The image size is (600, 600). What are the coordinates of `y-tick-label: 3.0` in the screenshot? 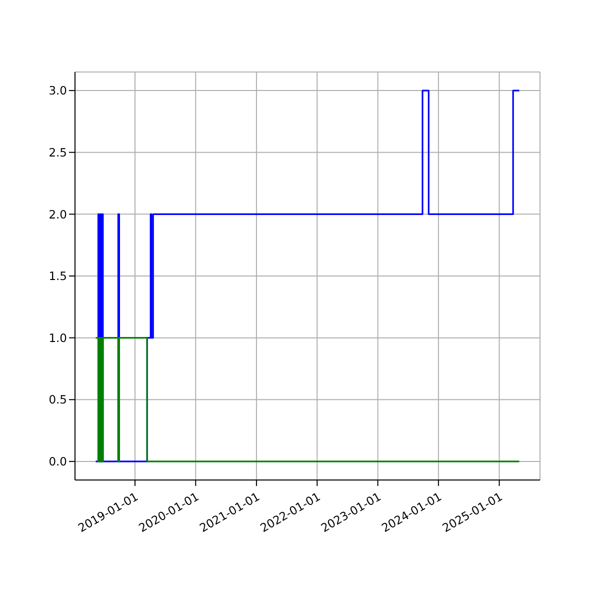 It's located at (57, 91).